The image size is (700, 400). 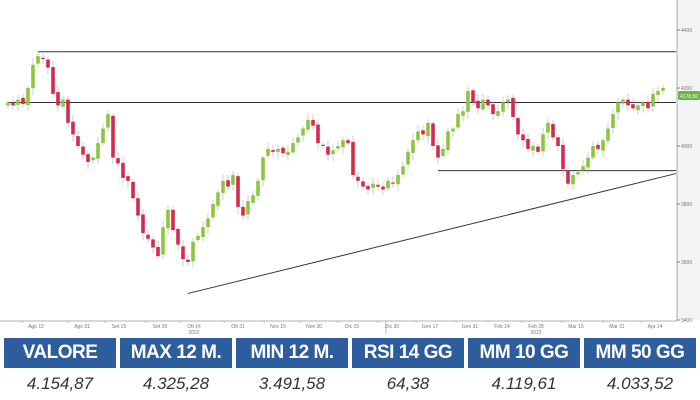 What do you see at coordinates (686, 147) in the screenshot?
I see `y-tick-label: 4000` at bounding box center [686, 147].